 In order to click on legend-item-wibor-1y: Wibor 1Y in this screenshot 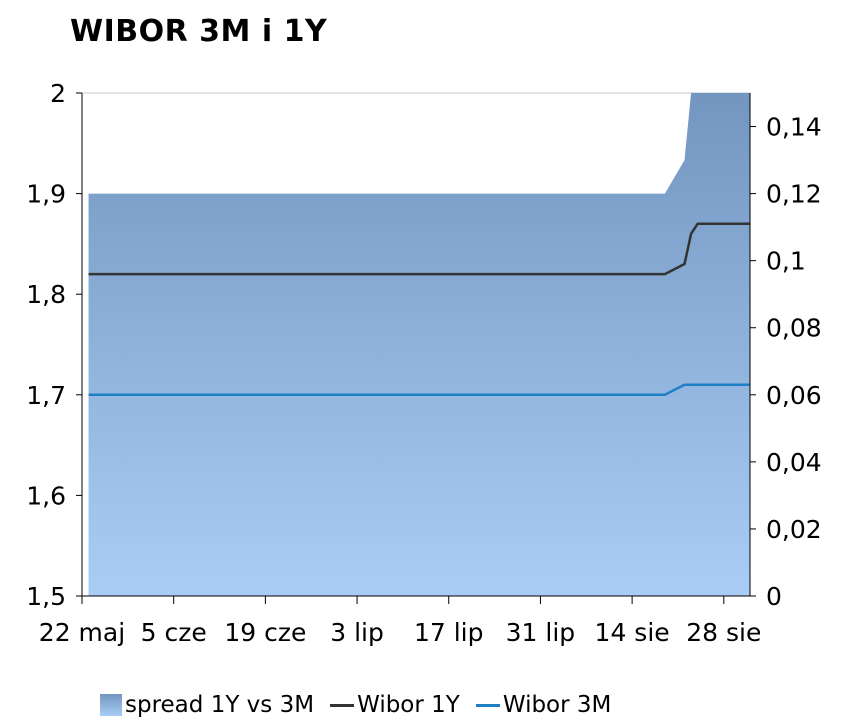, I will do `click(395, 705)`.